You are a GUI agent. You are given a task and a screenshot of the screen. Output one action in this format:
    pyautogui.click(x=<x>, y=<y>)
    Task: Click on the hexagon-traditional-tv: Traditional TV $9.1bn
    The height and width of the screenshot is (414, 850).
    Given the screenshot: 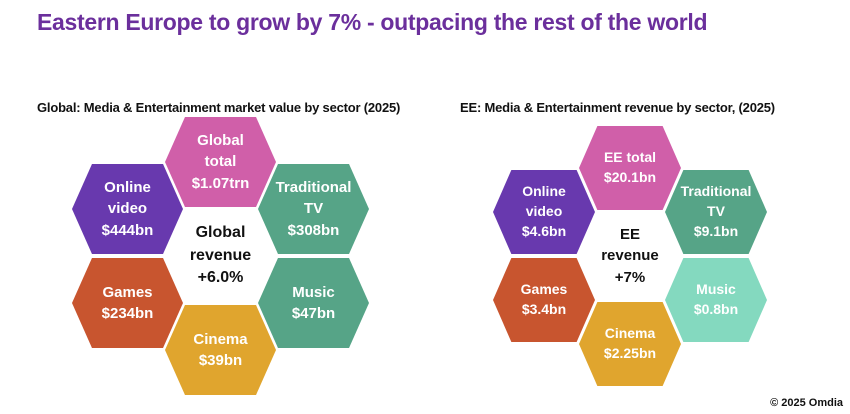 What is the action you would take?
    pyautogui.click(x=716, y=212)
    